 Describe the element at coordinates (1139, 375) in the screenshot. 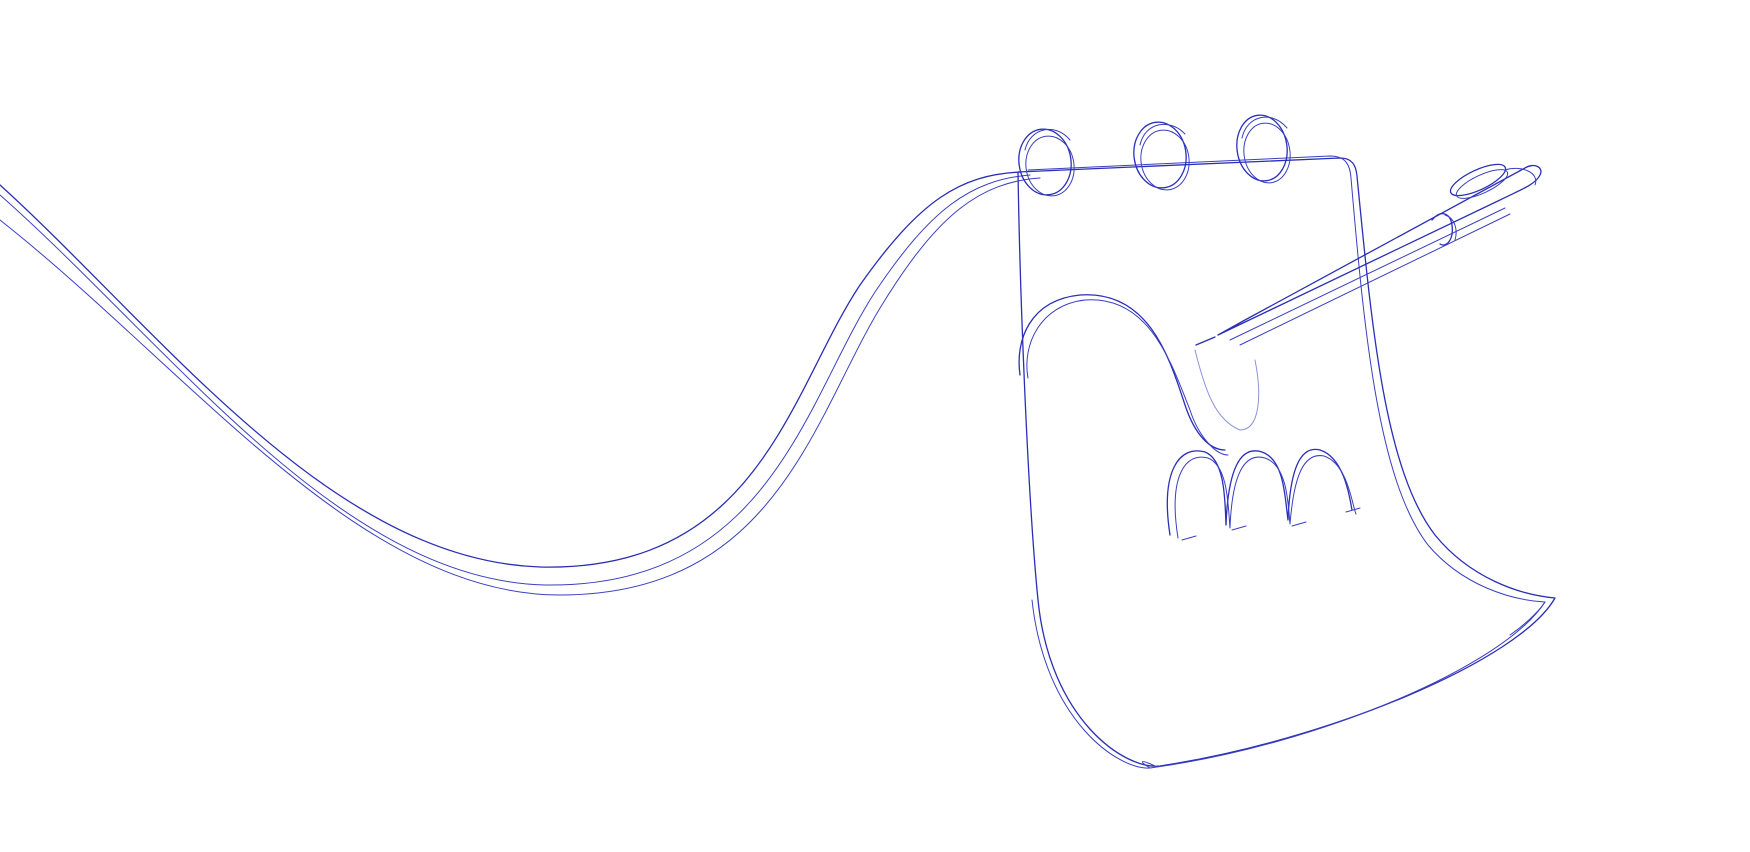

I see `handwritten-mark` at that location.